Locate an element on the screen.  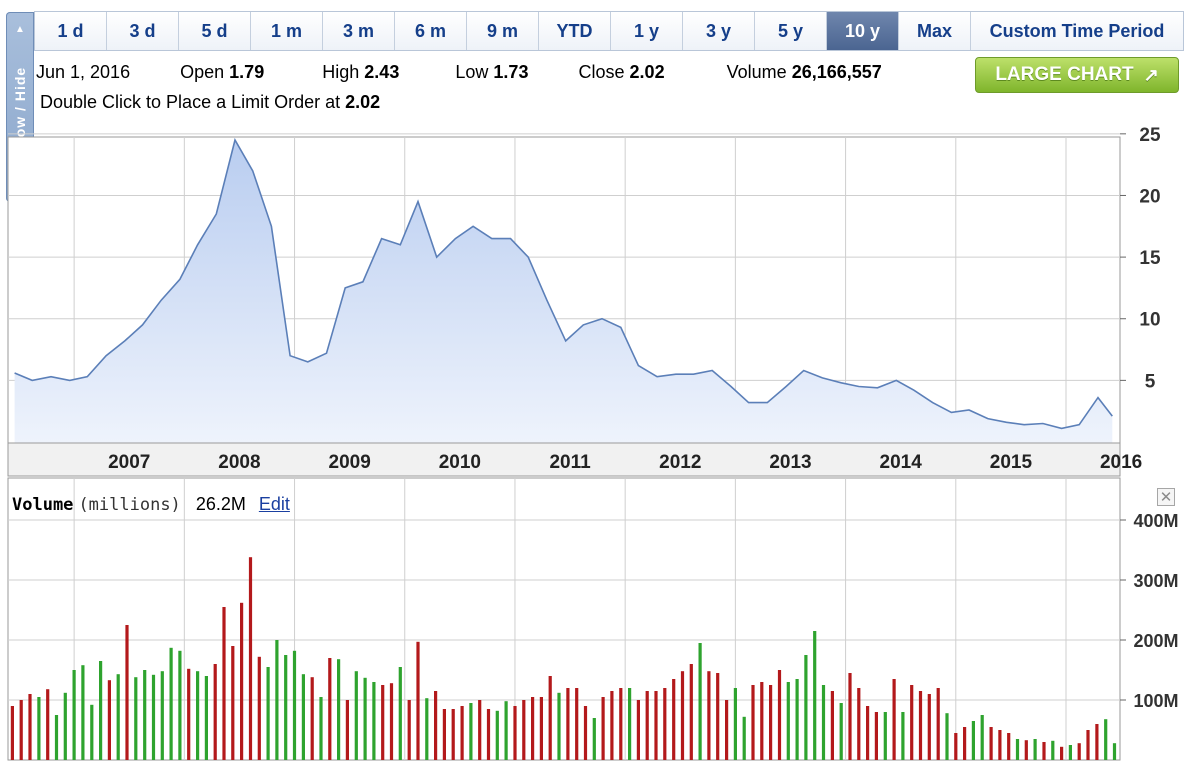
tab-ytd: YTD is located at coordinates (575, 31).